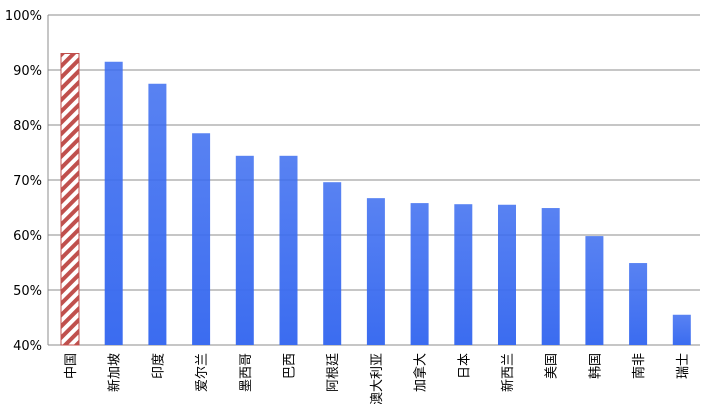 This screenshot has height=408, width=709. Describe the element at coordinates (377, 378) in the screenshot. I see `x-tick-label: 澳大利亚` at that location.